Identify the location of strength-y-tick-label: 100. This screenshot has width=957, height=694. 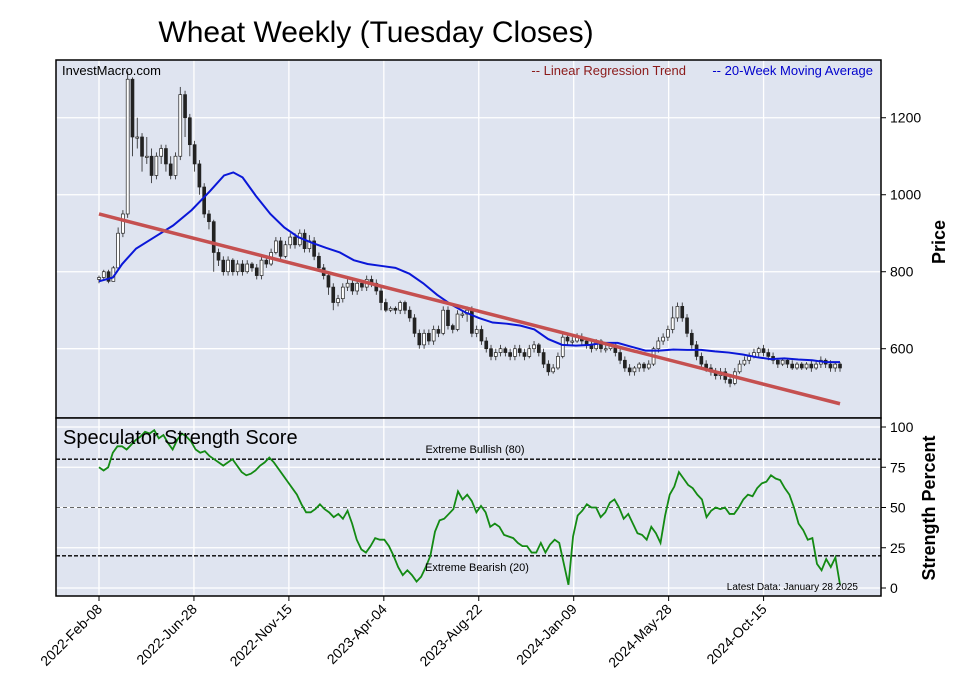
(902, 427).